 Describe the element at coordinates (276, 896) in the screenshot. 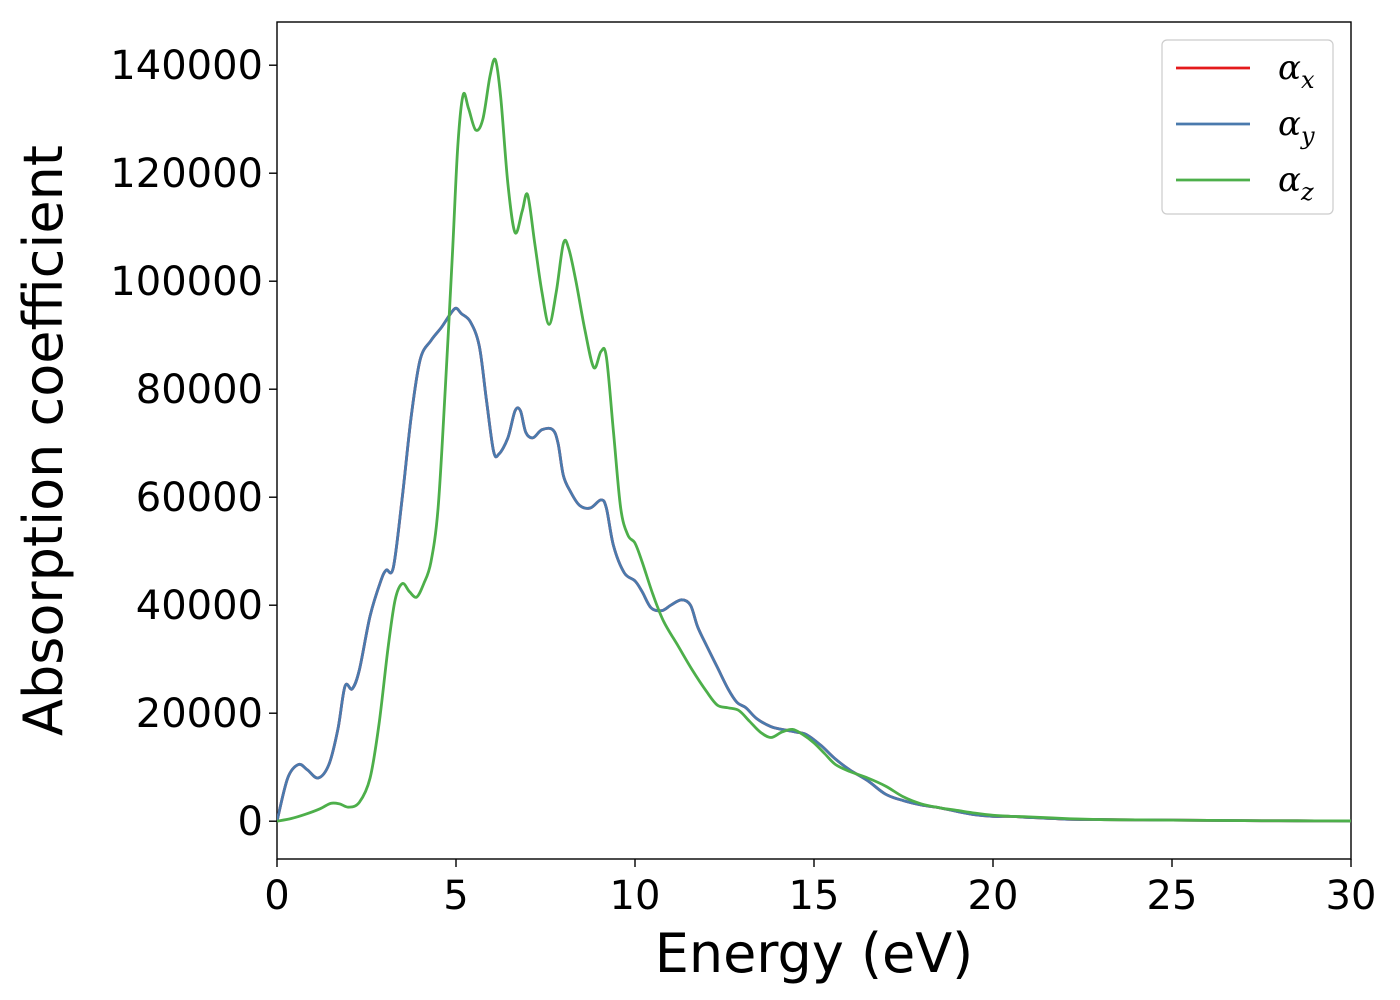

I see `x-tick-label: 0` at that location.